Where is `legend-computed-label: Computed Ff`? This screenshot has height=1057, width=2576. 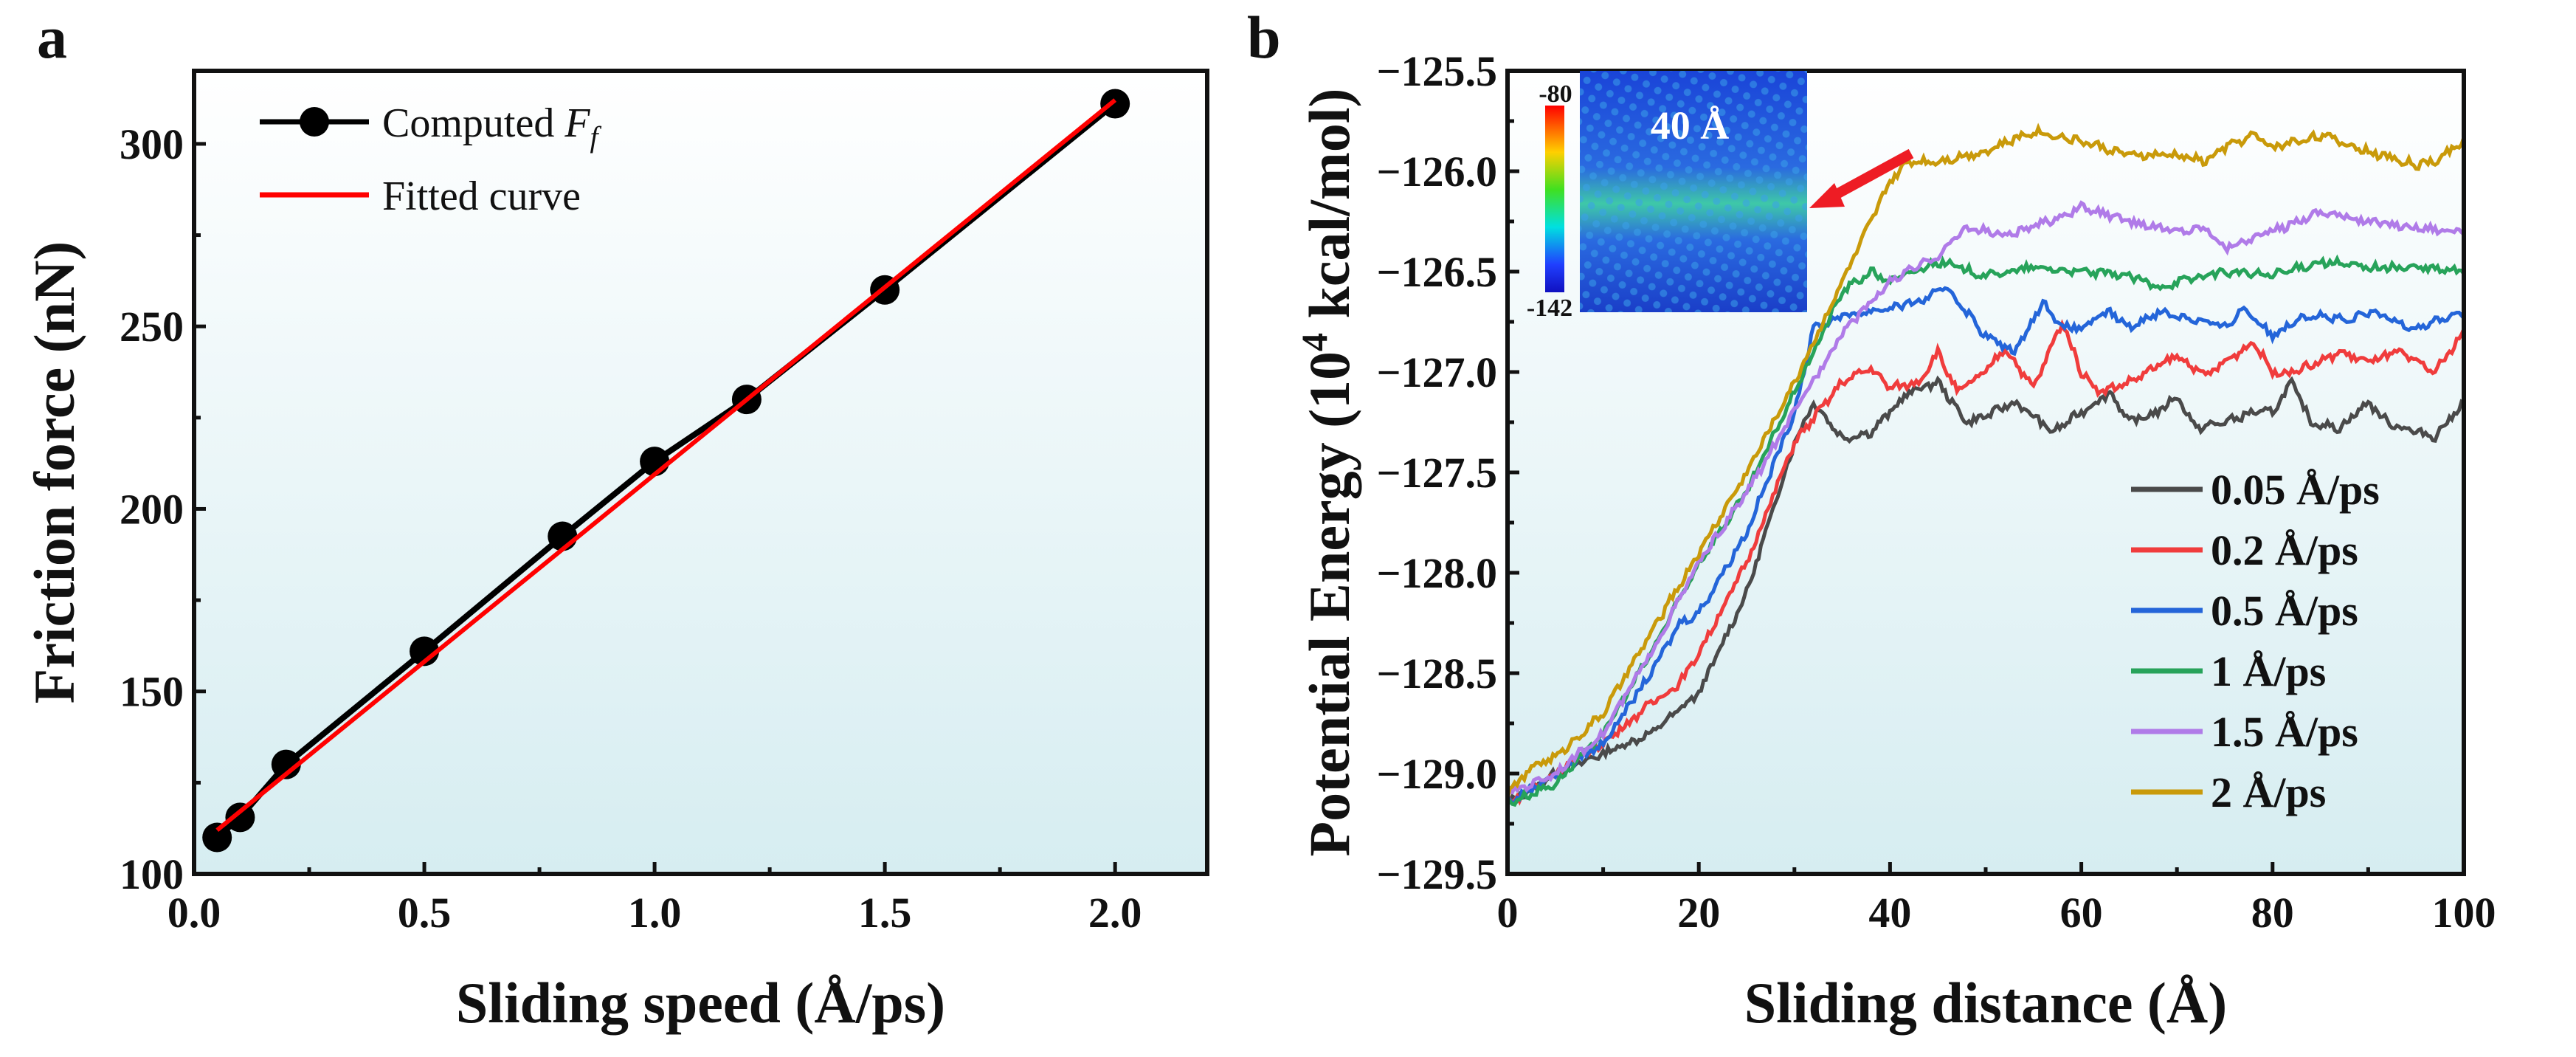 legend-computed-label: Computed Ff is located at coordinates (492, 127).